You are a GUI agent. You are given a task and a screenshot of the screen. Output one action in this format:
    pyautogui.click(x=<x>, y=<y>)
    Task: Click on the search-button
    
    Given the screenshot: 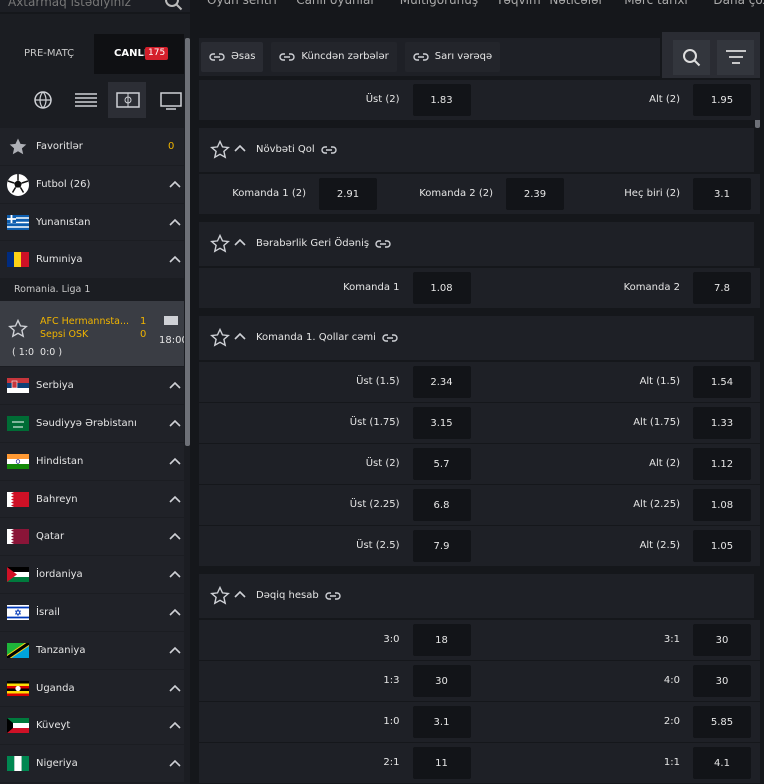 What is the action you would take?
    pyautogui.click(x=691, y=57)
    